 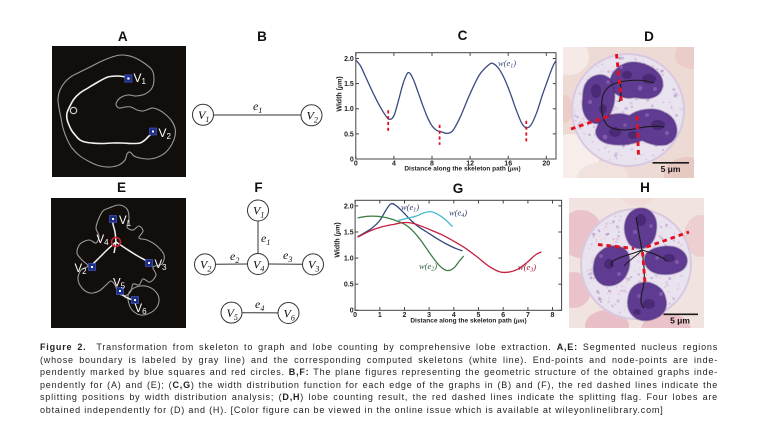 I want to click on svg-text: 12, so click(x=470, y=163).